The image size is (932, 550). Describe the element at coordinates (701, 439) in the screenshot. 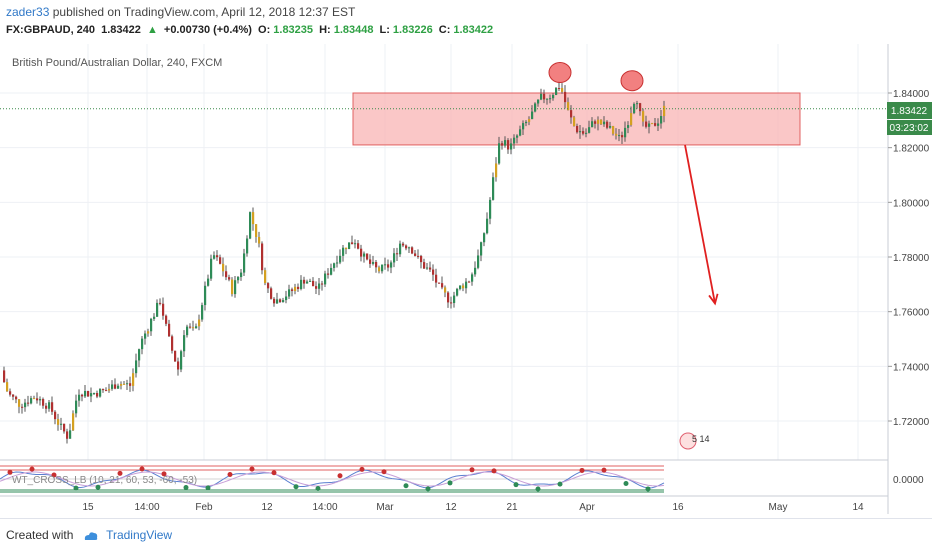

I see `event-label: 5 14` at that location.